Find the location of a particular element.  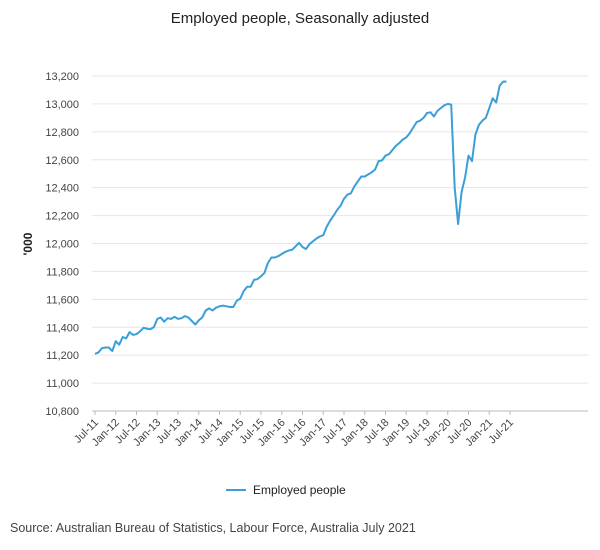

y-tick-label: 11,600 is located at coordinates (62, 300).